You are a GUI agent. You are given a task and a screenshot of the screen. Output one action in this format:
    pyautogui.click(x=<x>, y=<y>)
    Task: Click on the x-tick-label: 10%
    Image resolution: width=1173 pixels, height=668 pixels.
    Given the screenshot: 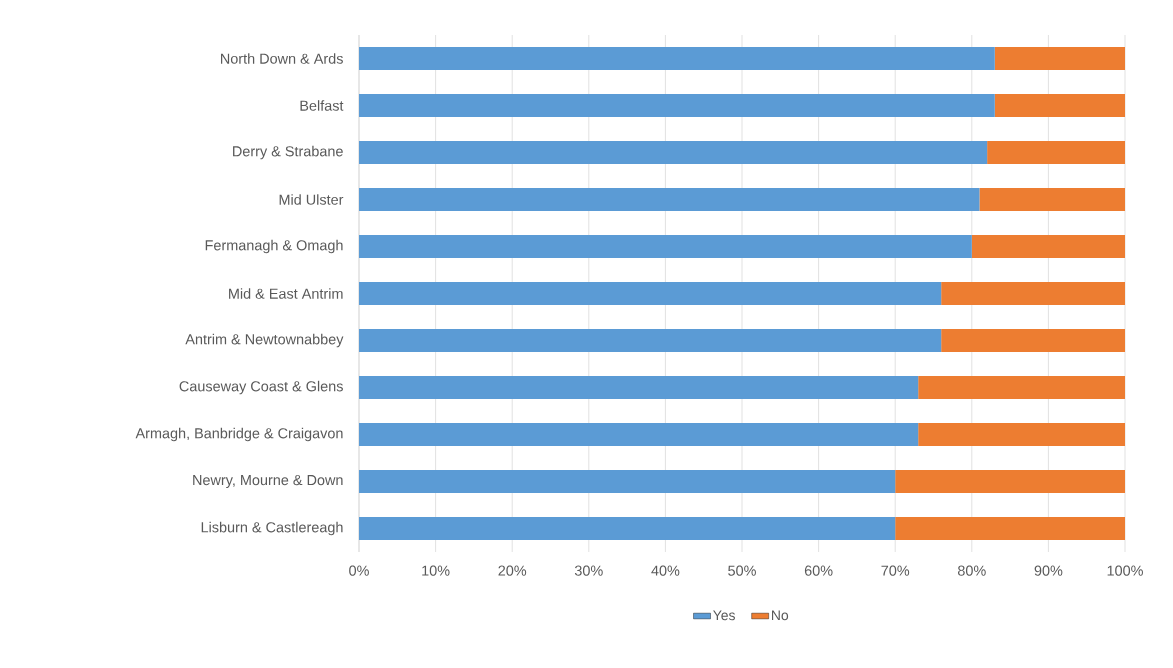 What is the action you would take?
    pyautogui.click(x=436, y=570)
    